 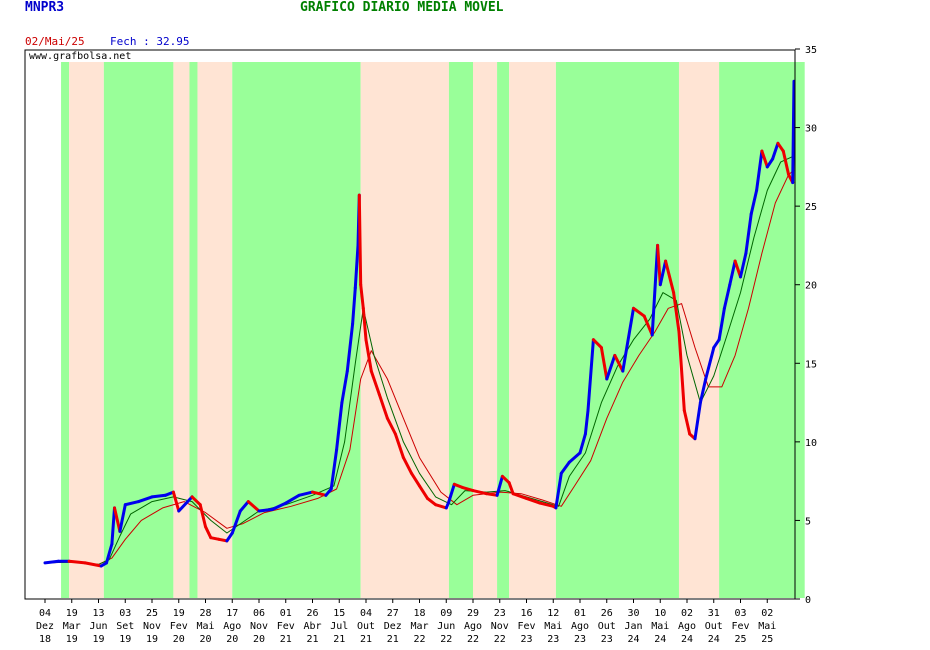 I want to click on y-tick-label: 20, so click(x=811, y=286).